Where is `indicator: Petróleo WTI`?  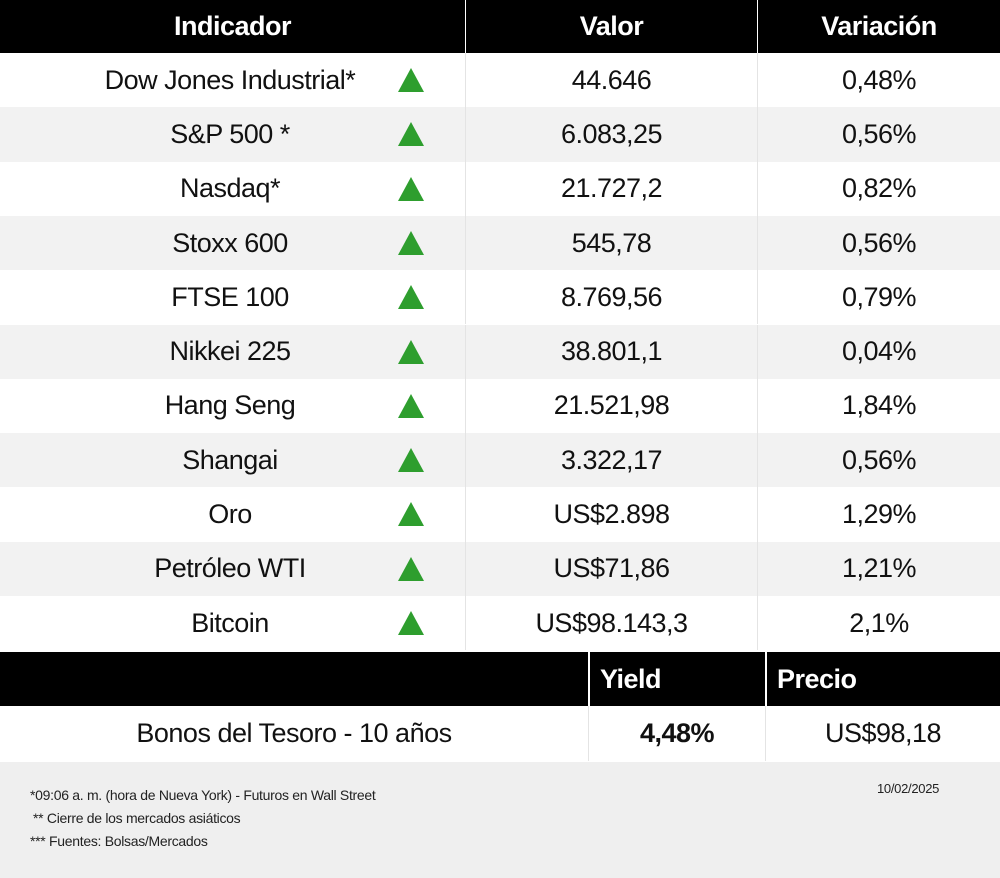 indicator: Petróleo WTI is located at coordinates (230, 568).